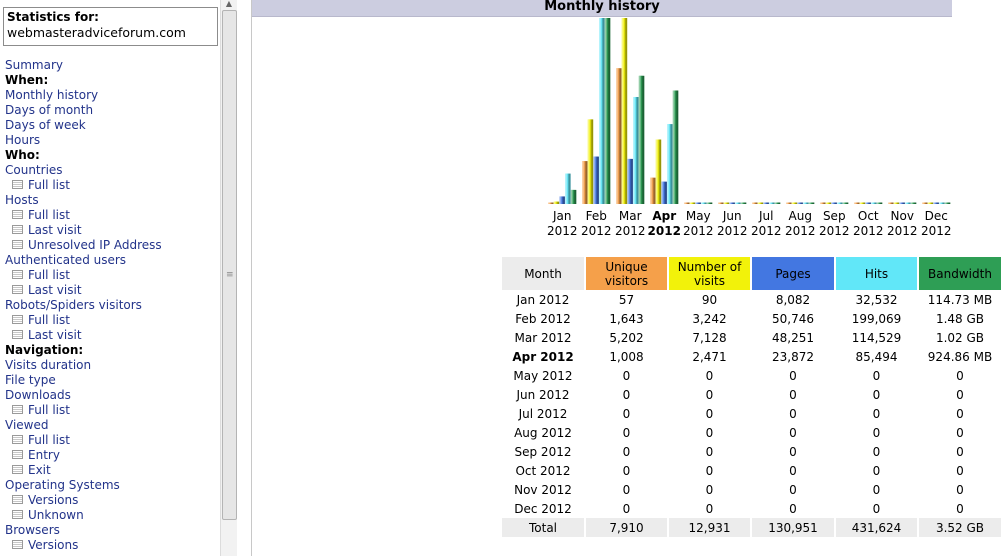 This screenshot has height=556, width=1006. I want to click on sidebar-item-auth-full-list: Full list, so click(83, 275).